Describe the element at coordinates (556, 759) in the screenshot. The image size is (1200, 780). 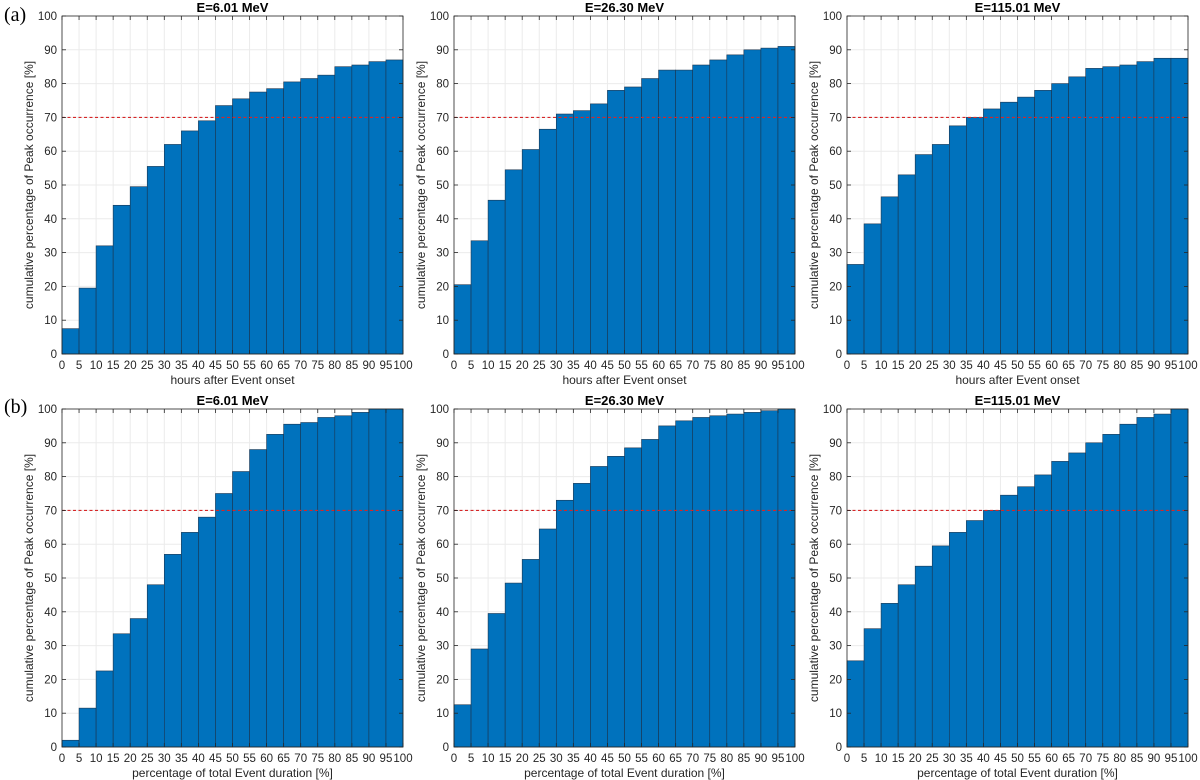
I see `x-tick-label: 30` at that location.